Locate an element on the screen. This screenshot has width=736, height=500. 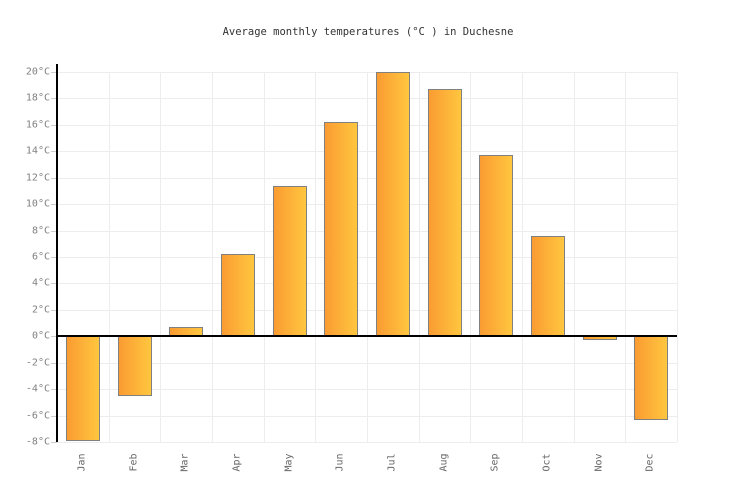
x-tick-label: Feb is located at coordinates (133, 462).